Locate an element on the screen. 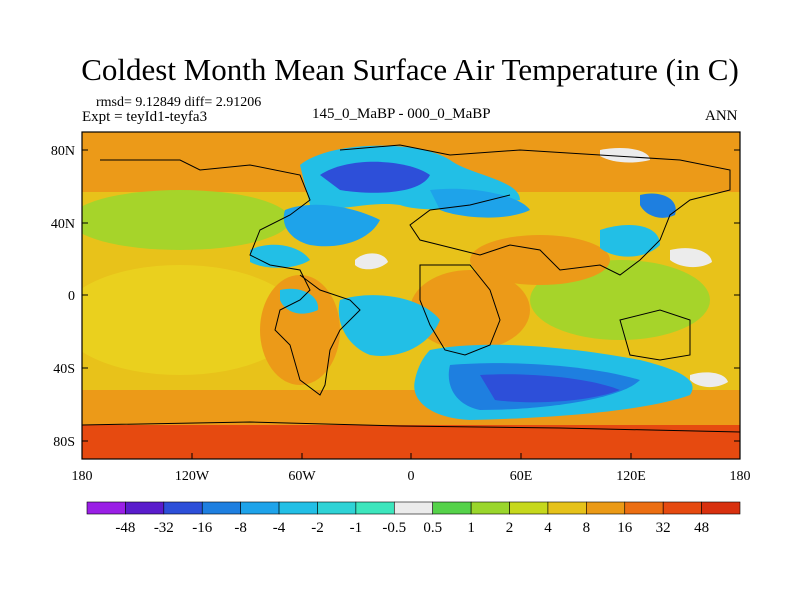 The width and height of the screenshot is (800, 600). colorbar-label: -1 is located at coordinates (356, 528).